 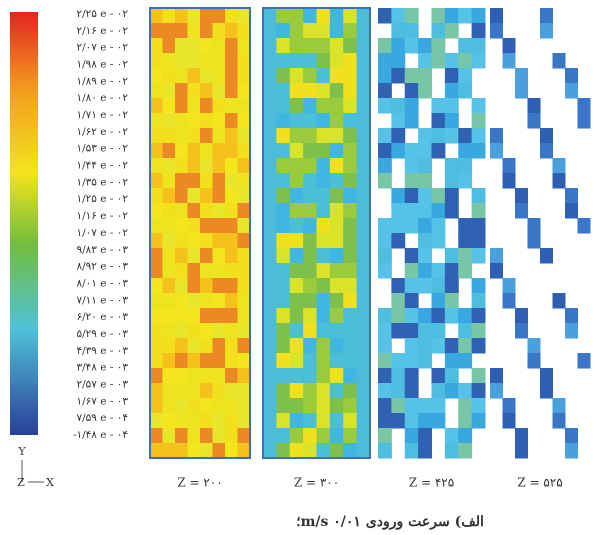 What do you see at coordinates (102, 418) in the screenshot?
I see `colorbar-label: ۷/۵۹ e - ۰۴` at bounding box center [102, 418].